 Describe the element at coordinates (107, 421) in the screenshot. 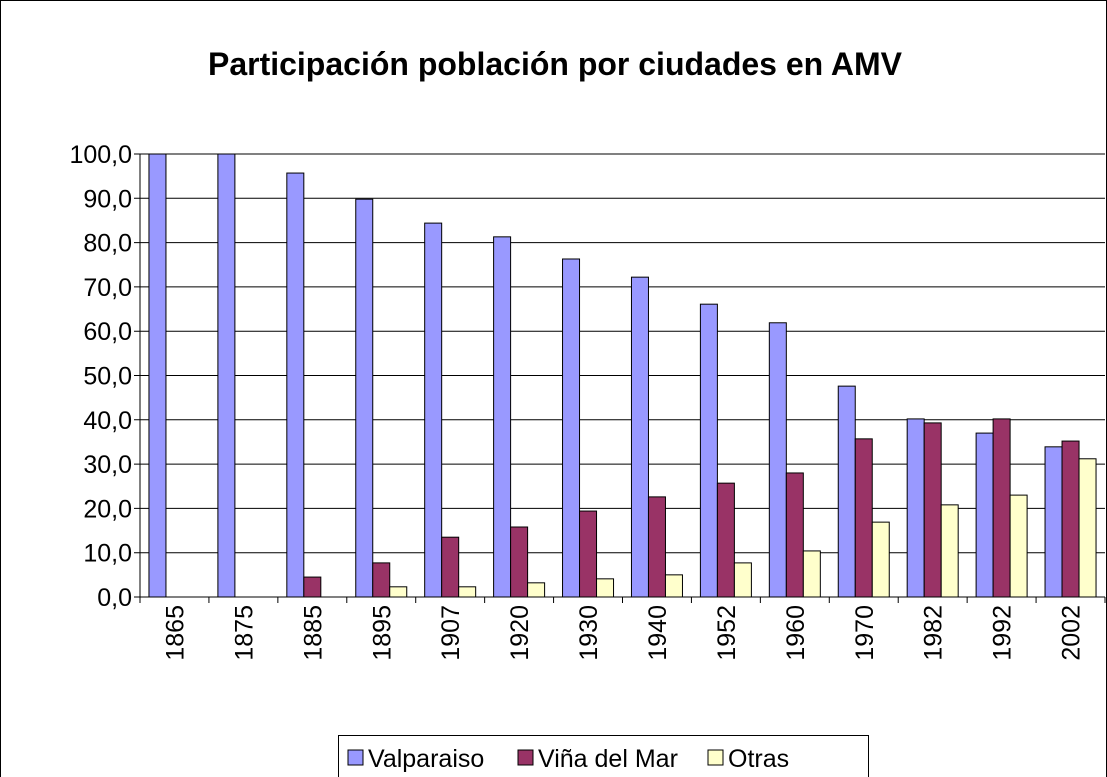

I see `y-tick-label: 40,0` at that location.